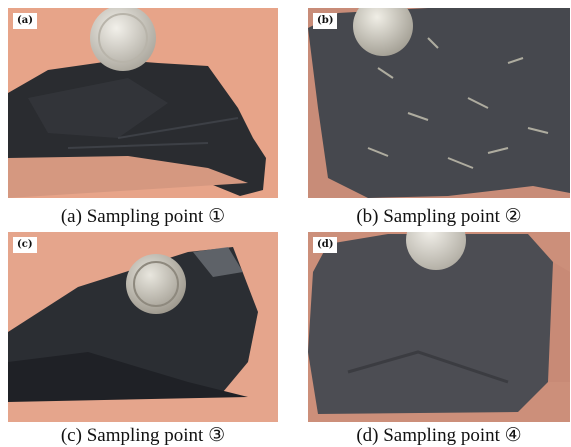  What do you see at coordinates (439, 216) in the screenshot?
I see `caption-b: (b) Sampling point ②` at bounding box center [439, 216].